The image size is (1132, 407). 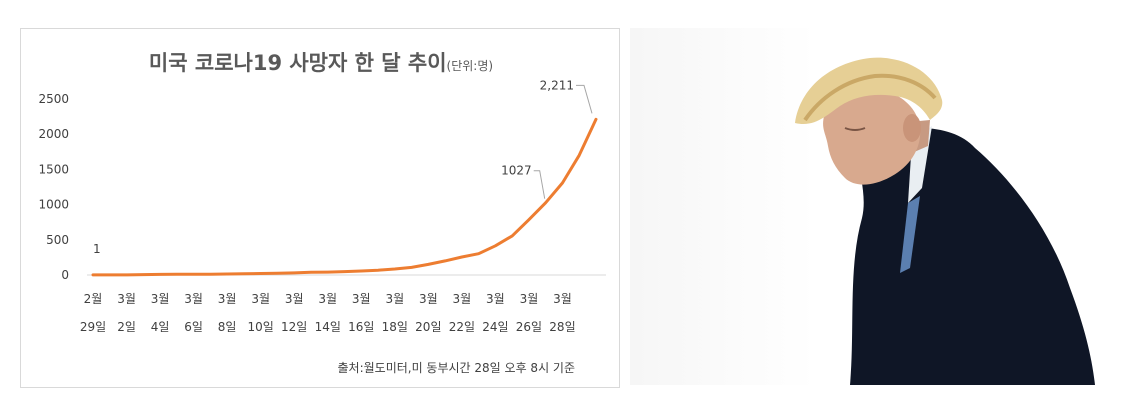 What do you see at coordinates (297, 63) in the screenshot?
I see `chart-title: 미국 코로나19 사망자 한 달 추이` at bounding box center [297, 63].